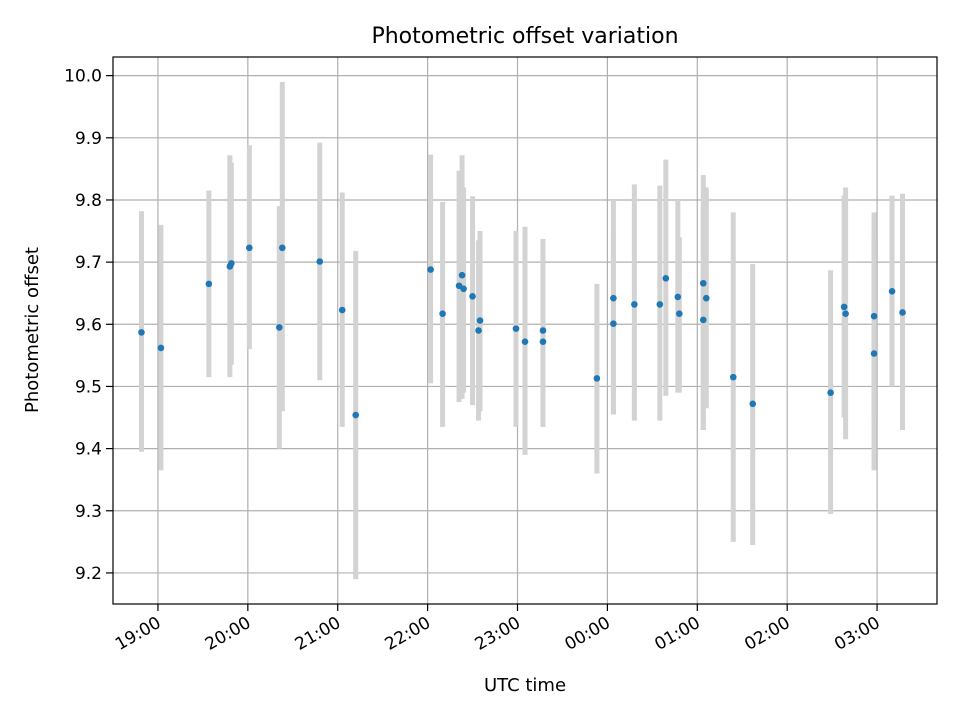  What do you see at coordinates (408, 634) in the screenshot?
I see `x-tick-label: 22:00` at bounding box center [408, 634].